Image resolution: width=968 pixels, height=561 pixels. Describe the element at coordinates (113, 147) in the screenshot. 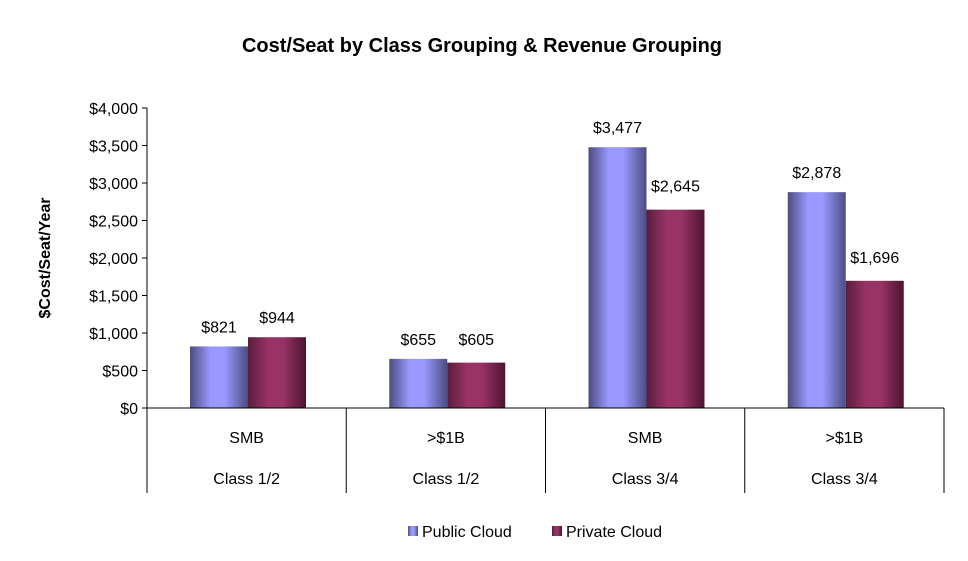

I see `y-tick-label: $3,500` at that location.